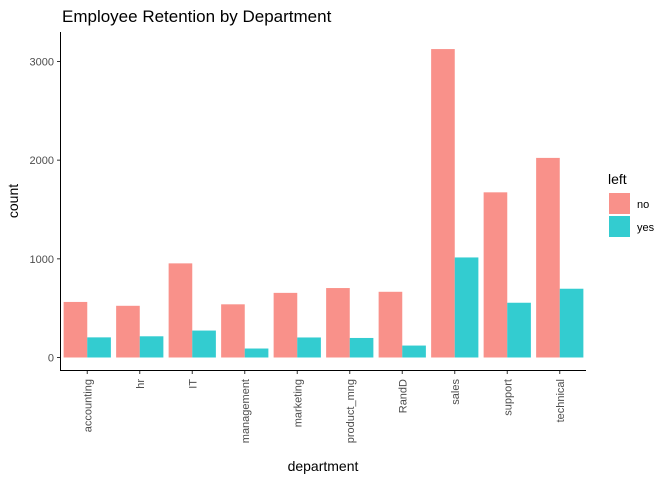  What do you see at coordinates (443, 203) in the screenshot?
I see `bar-no-sales` at bounding box center [443, 203].